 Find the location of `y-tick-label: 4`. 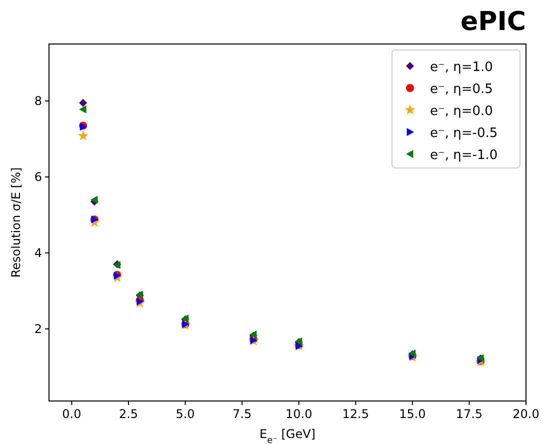

y-tick-label: 4 is located at coordinates (38, 253).